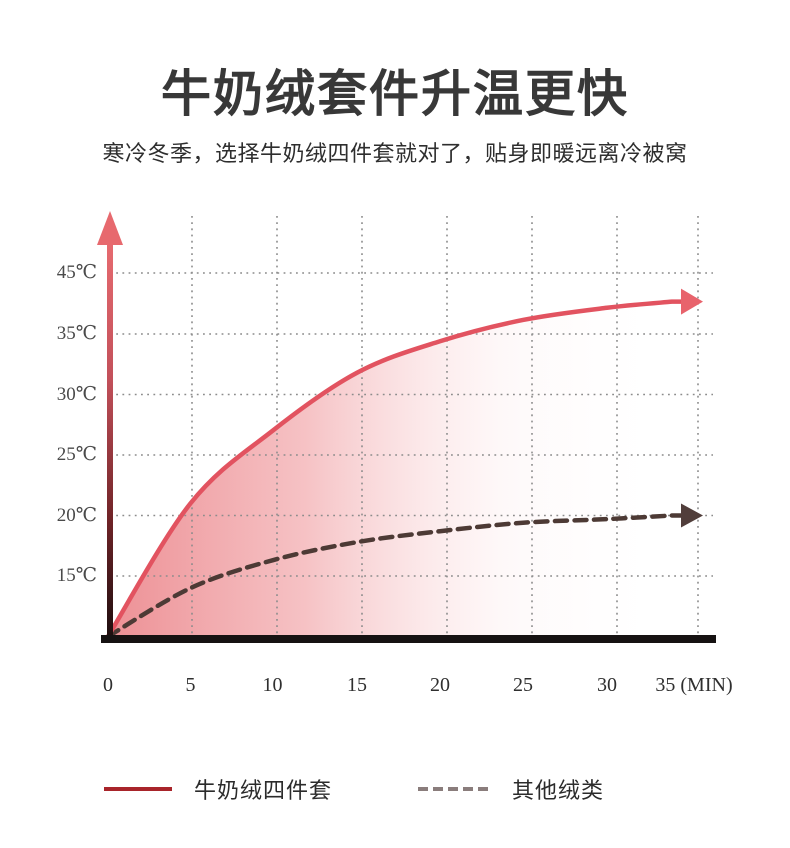 The width and height of the screenshot is (790, 848). What do you see at coordinates (607, 685) in the screenshot?
I see `x-tick-label: 30` at bounding box center [607, 685].